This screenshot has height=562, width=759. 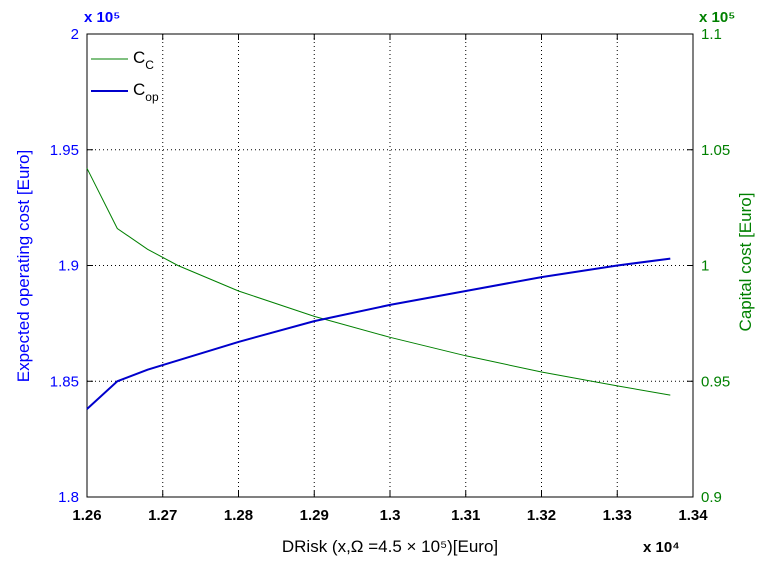 What do you see at coordinates (75, 34) in the screenshot?
I see `left-y-tick-label: 2` at bounding box center [75, 34].